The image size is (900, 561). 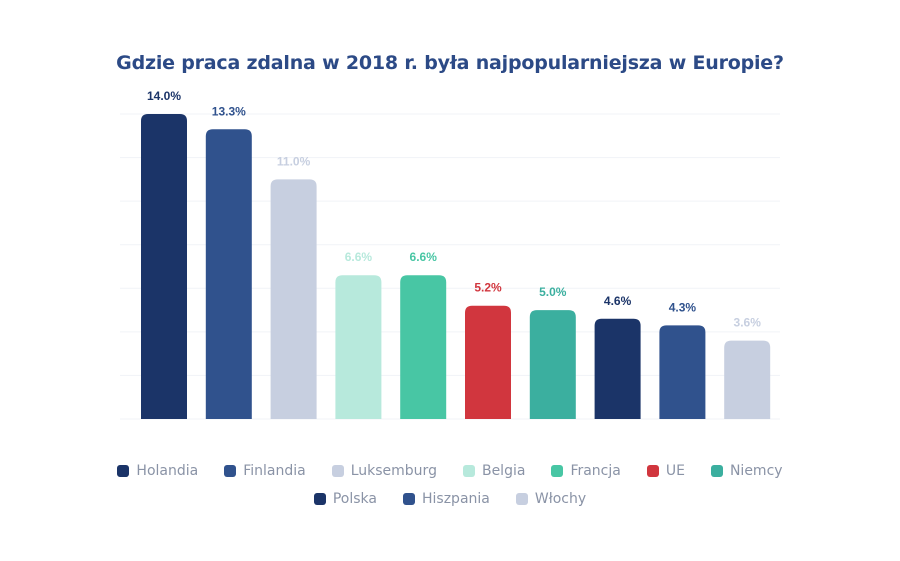 I want to click on bar-holandia, so click(x=164, y=266).